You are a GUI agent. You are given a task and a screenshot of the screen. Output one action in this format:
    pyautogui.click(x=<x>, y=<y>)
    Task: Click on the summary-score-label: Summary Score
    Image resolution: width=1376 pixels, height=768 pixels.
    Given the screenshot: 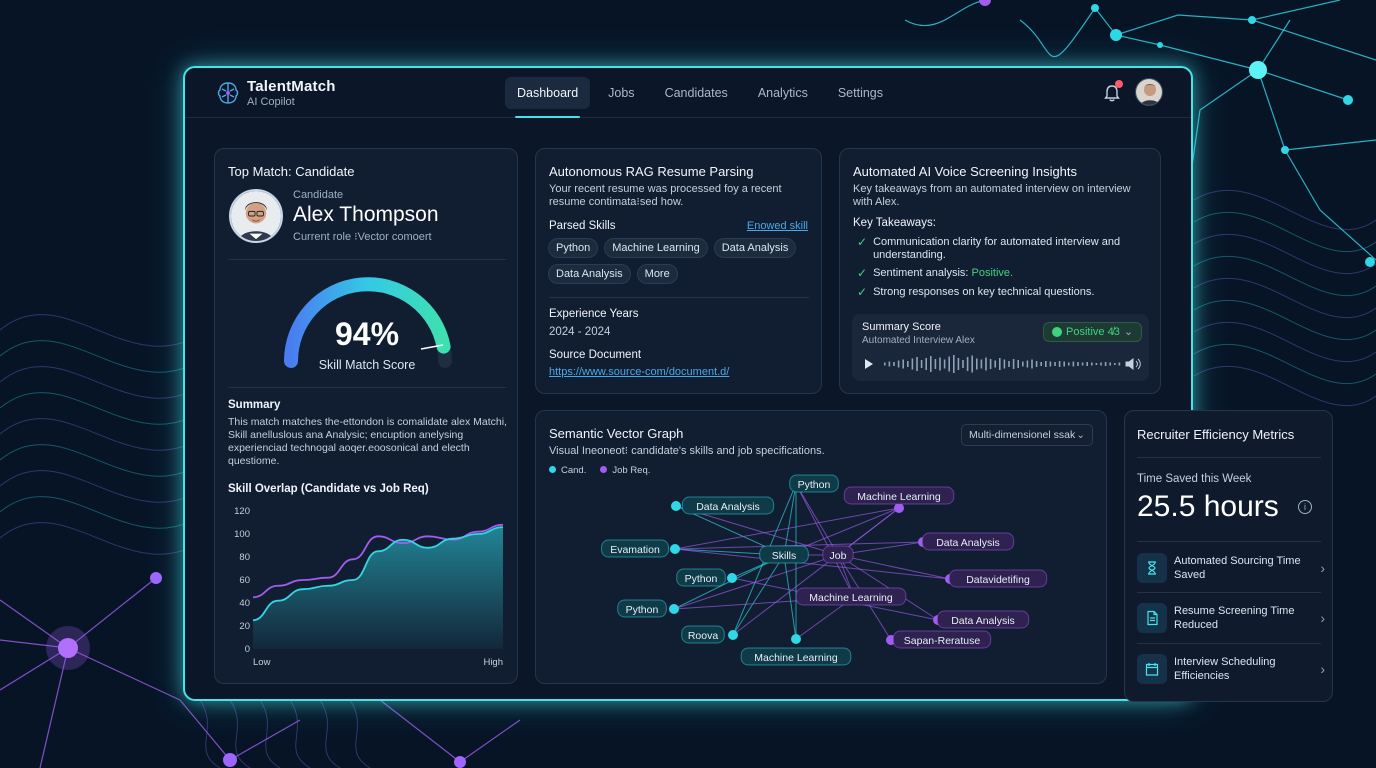 What is the action you would take?
    pyautogui.click(x=901, y=327)
    